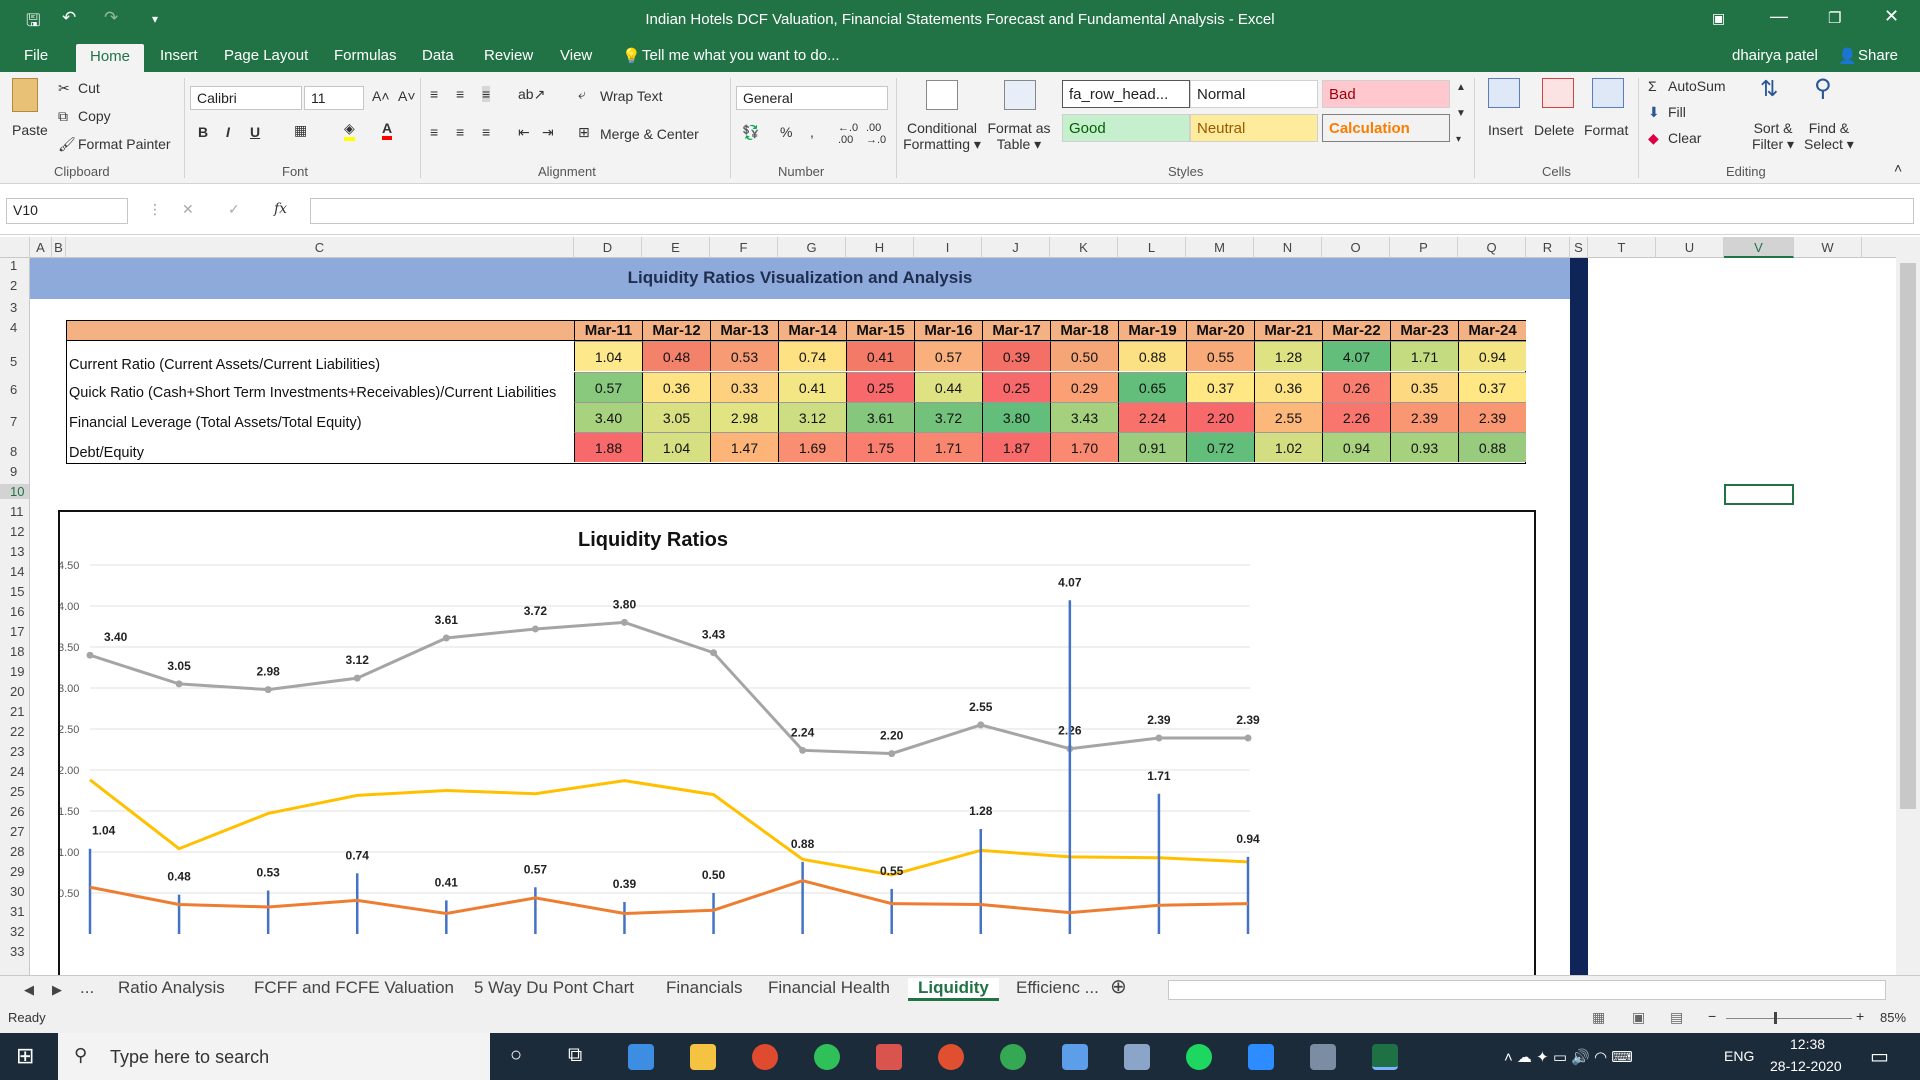 The width and height of the screenshot is (1920, 1080). What do you see at coordinates (1152, 417) in the screenshot?
I see `ratio-cell: 2.24` at bounding box center [1152, 417].